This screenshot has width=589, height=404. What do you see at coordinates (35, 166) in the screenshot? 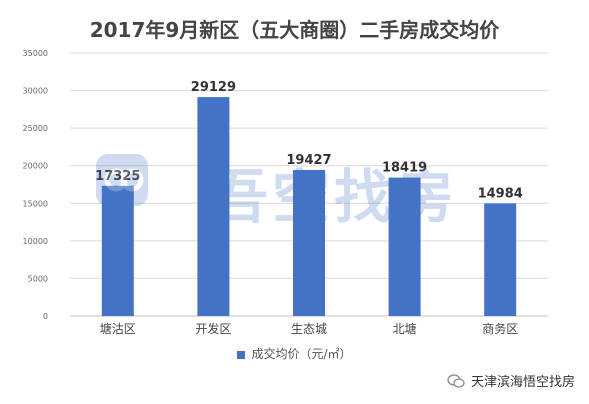
I see `y-tick-label: 20000` at bounding box center [35, 166].